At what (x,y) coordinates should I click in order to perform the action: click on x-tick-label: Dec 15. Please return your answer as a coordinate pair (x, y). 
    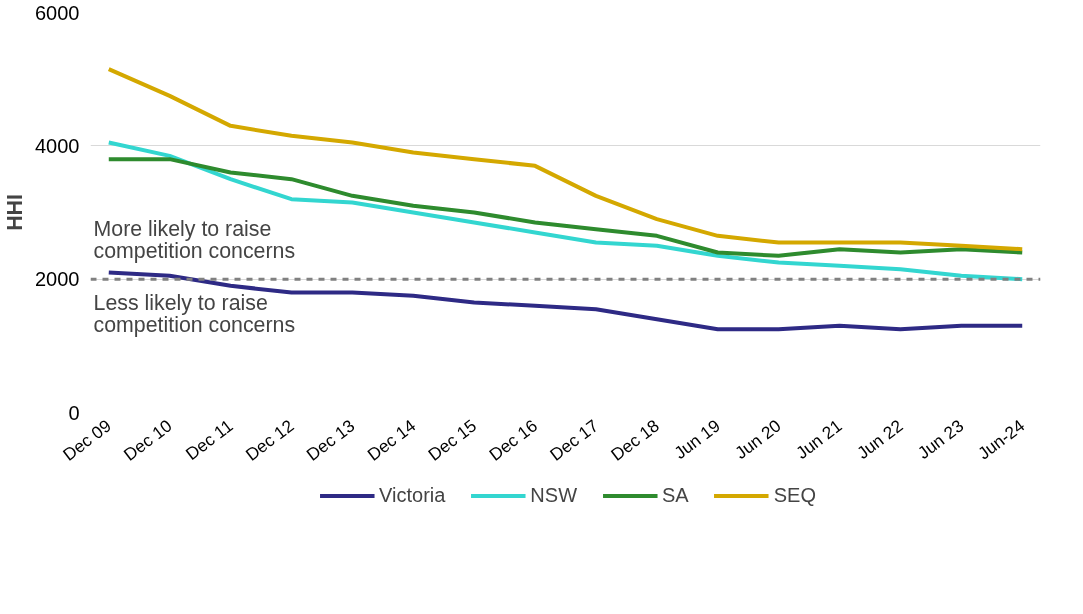
    Looking at the image, I should click on (452, 440).